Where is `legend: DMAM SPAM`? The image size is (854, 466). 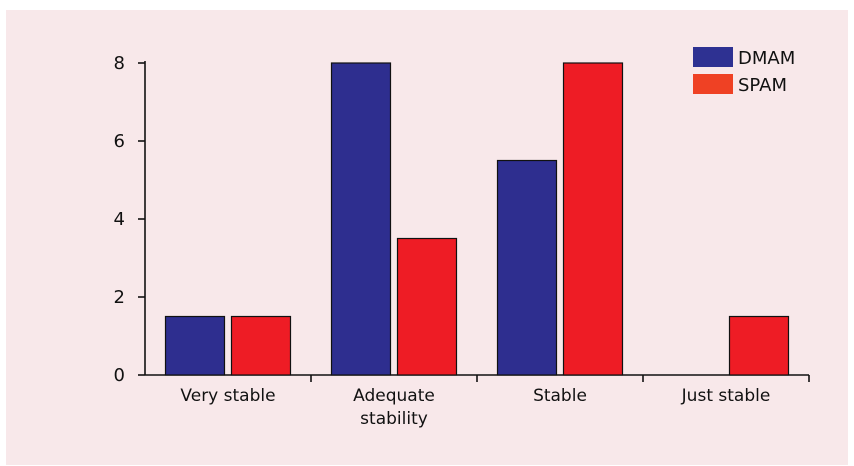
legend: DMAM SPAM is located at coordinates (744, 71).